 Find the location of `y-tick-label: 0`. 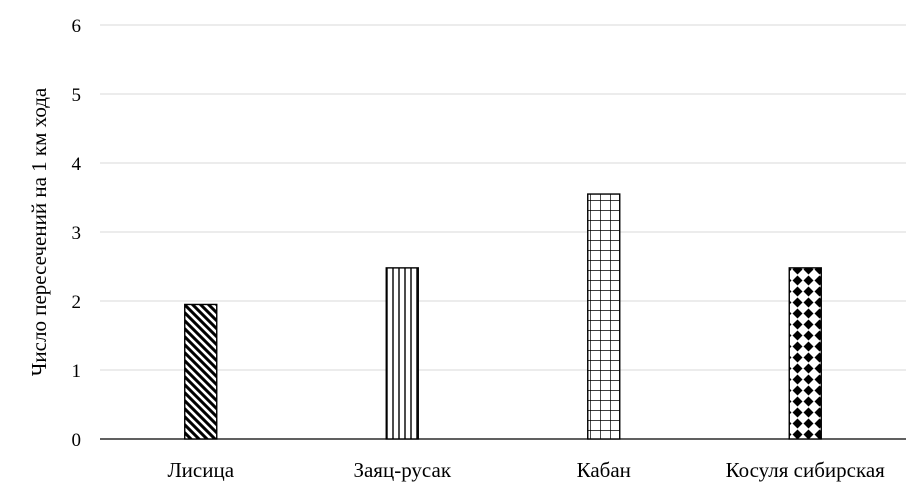

y-tick-label: 0 is located at coordinates (77, 440).